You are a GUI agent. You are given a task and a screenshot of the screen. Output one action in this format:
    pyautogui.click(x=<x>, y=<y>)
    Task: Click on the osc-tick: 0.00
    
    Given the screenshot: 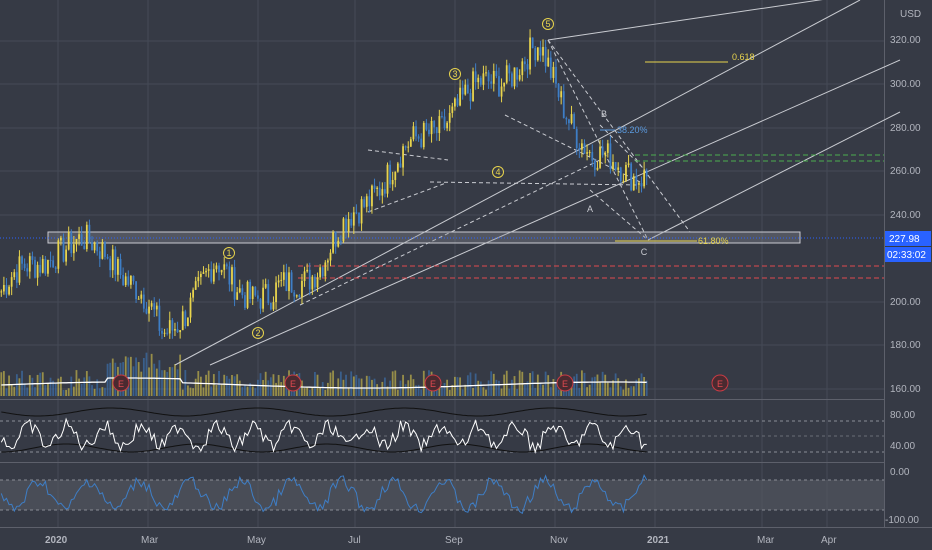 What is the action you would take?
    pyautogui.click(x=900, y=472)
    